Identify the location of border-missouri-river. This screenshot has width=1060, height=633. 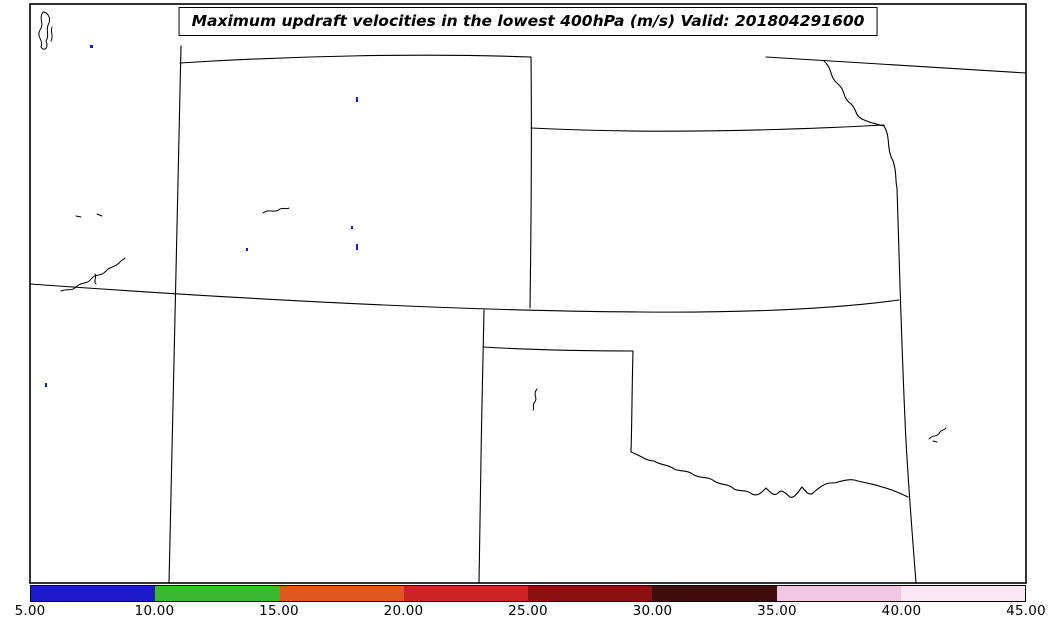
(854, 93).